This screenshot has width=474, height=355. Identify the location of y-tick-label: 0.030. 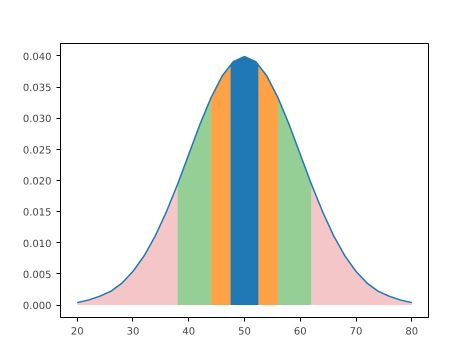
(37, 120).